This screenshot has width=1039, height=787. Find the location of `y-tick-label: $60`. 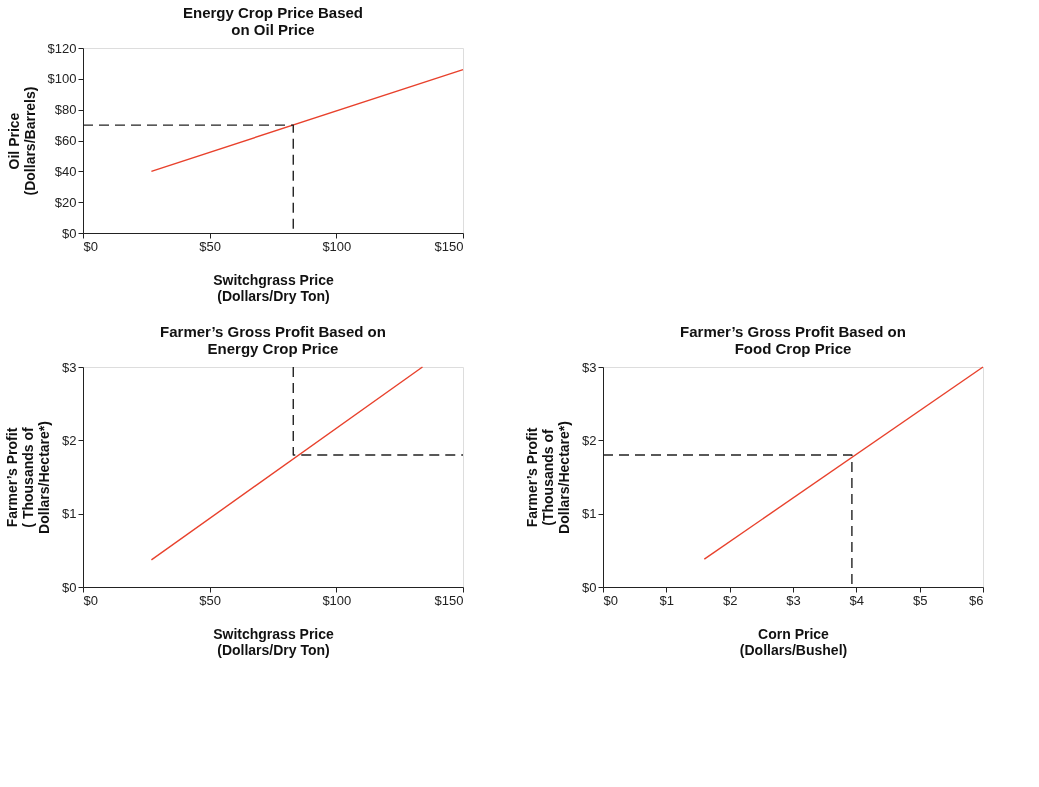

y-tick-label: $60 is located at coordinates (65, 140).